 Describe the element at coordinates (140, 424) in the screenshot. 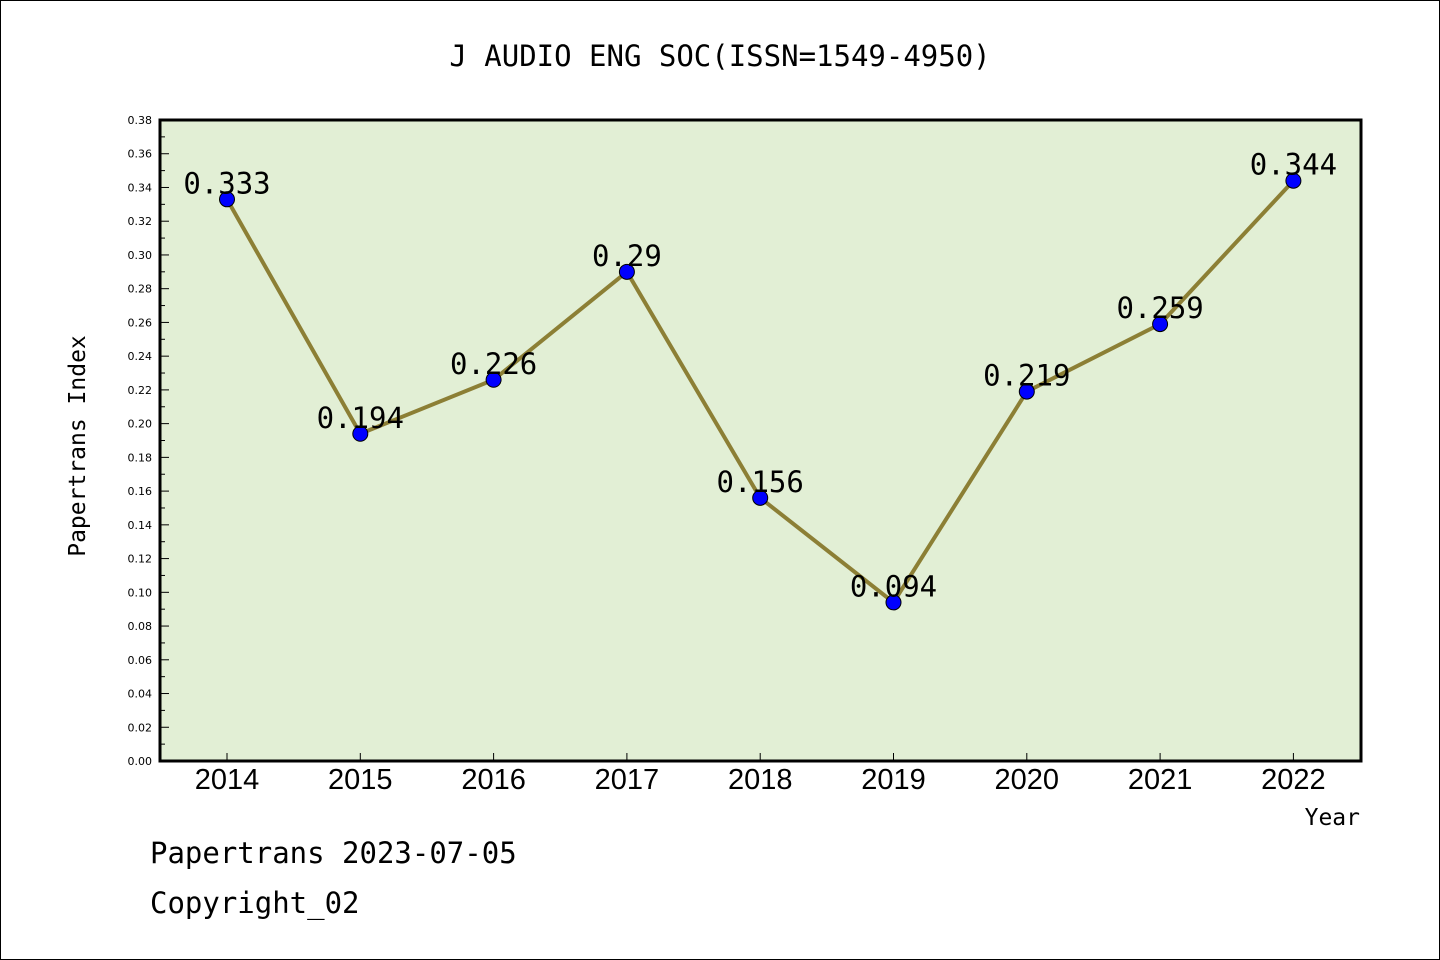

I see `y-tick-label: 0.20` at that location.